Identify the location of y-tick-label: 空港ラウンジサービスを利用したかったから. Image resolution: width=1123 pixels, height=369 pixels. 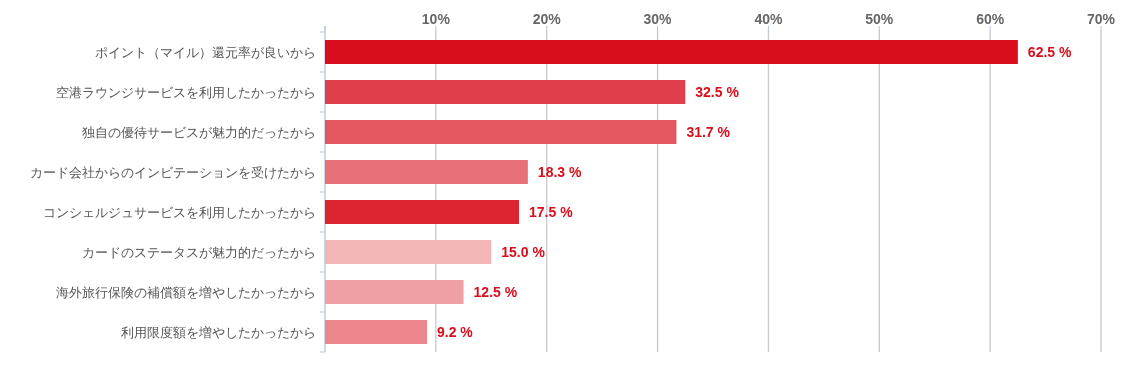
(186, 92).